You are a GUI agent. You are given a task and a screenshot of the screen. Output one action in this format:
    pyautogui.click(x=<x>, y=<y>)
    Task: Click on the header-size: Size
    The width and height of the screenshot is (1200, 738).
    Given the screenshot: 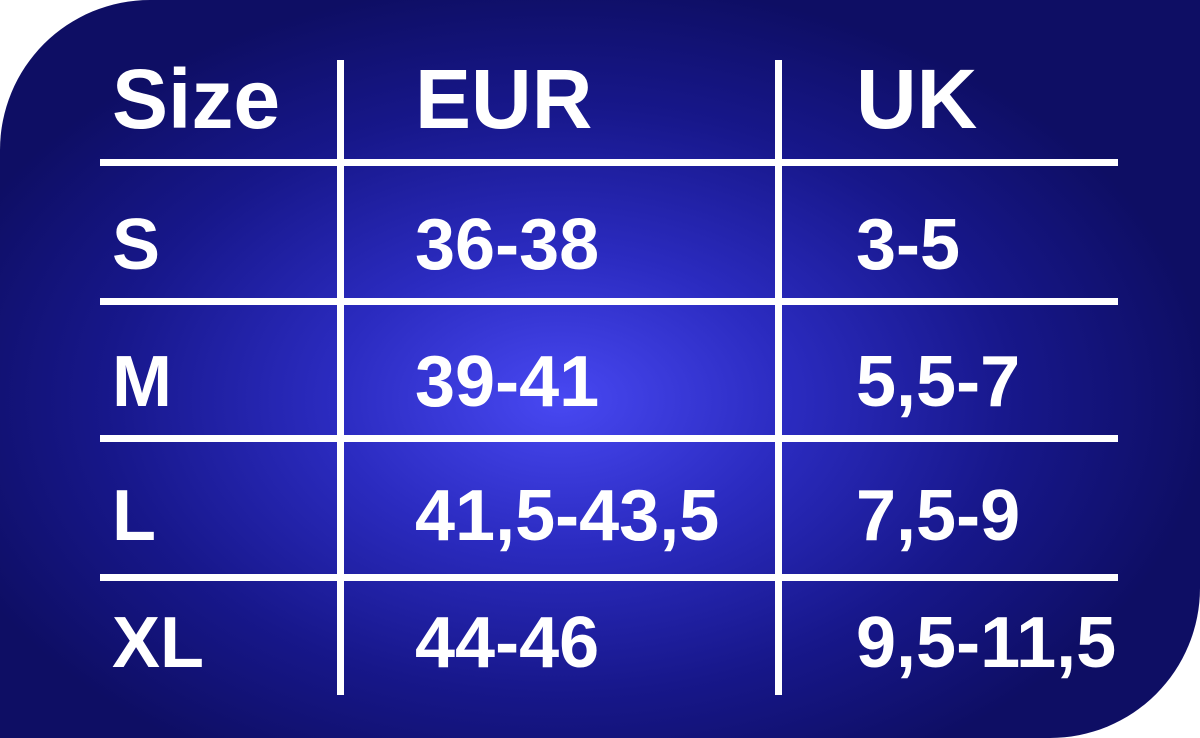 What is the action you would take?
    pyautogui.click(x=196, y=99)
    